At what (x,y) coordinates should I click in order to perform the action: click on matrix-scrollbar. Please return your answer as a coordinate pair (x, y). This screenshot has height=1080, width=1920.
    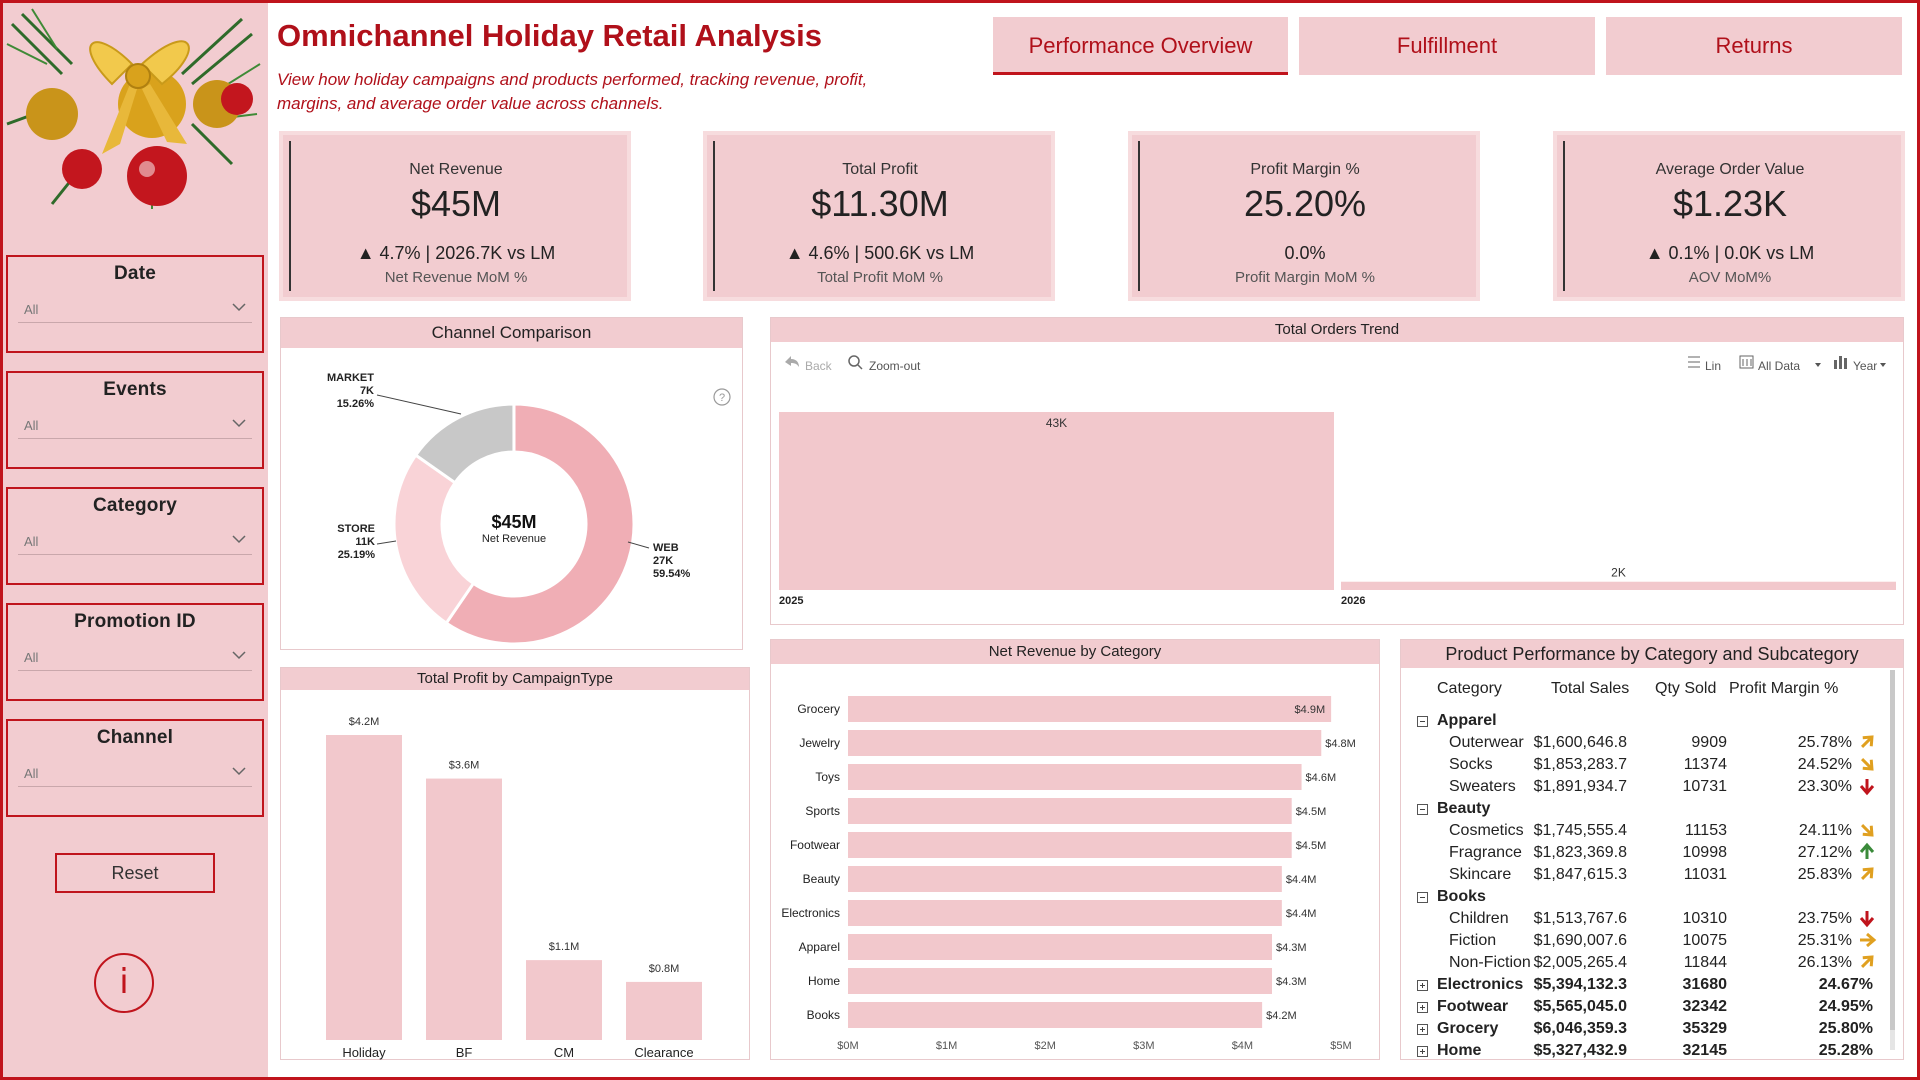
    Looking at the image, I should click on (1892, 860).